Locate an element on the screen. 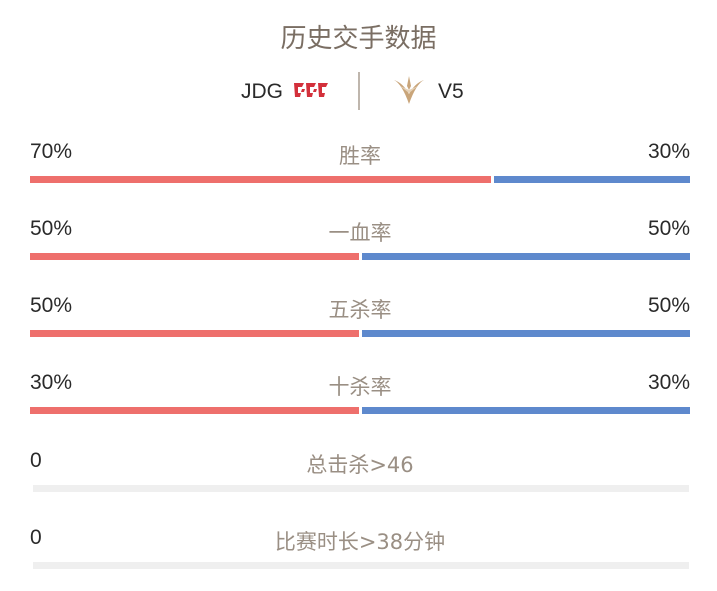  stat-row-first-blood: 50% 一血率 50% is located at coordinates (360, 247).